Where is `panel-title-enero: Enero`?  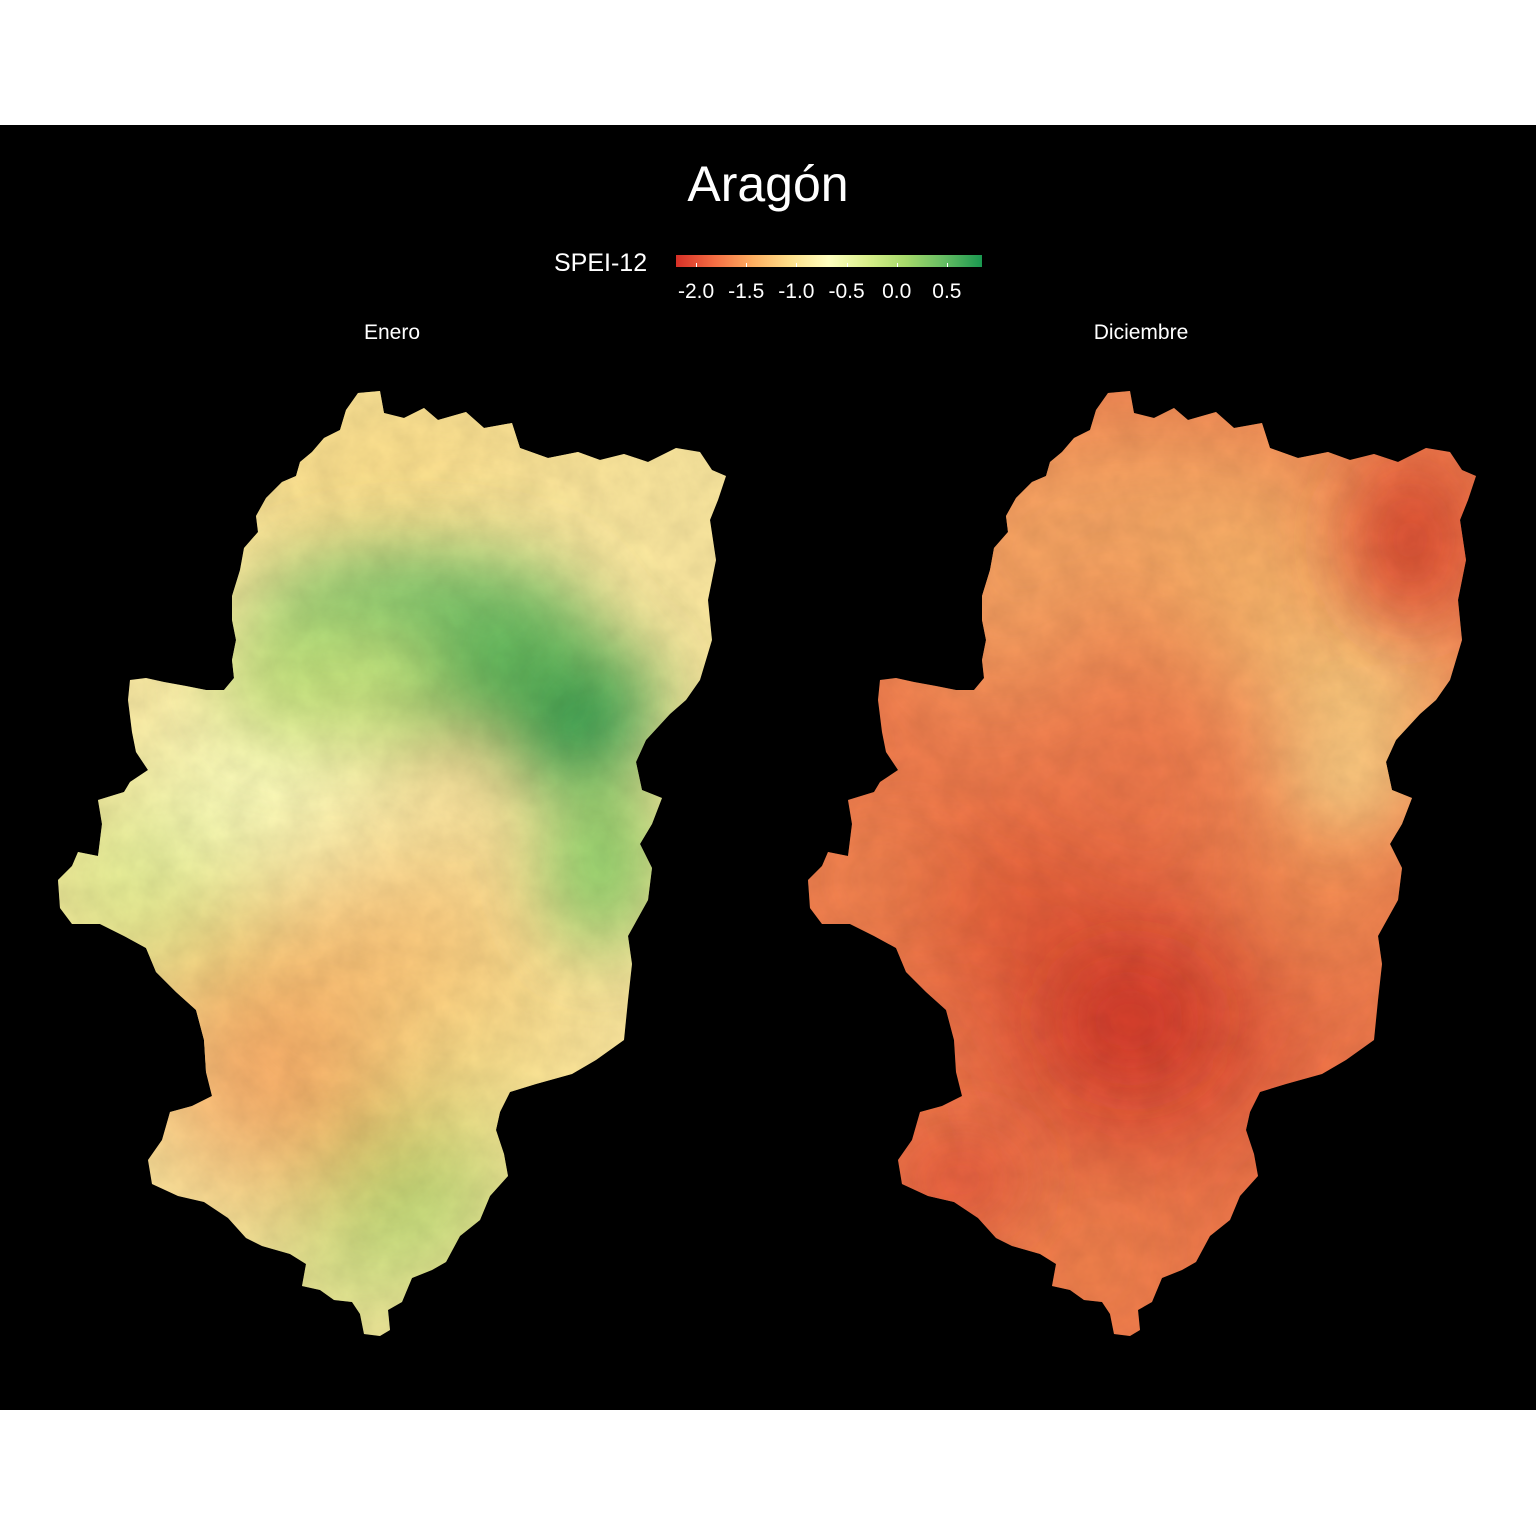 panel-title-enero: Enero is located at coordinates (392, 332).